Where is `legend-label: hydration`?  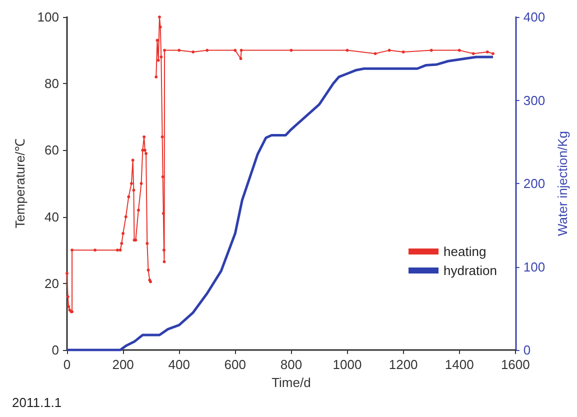 legend-label: hydration is located at coordinates (471, 270).